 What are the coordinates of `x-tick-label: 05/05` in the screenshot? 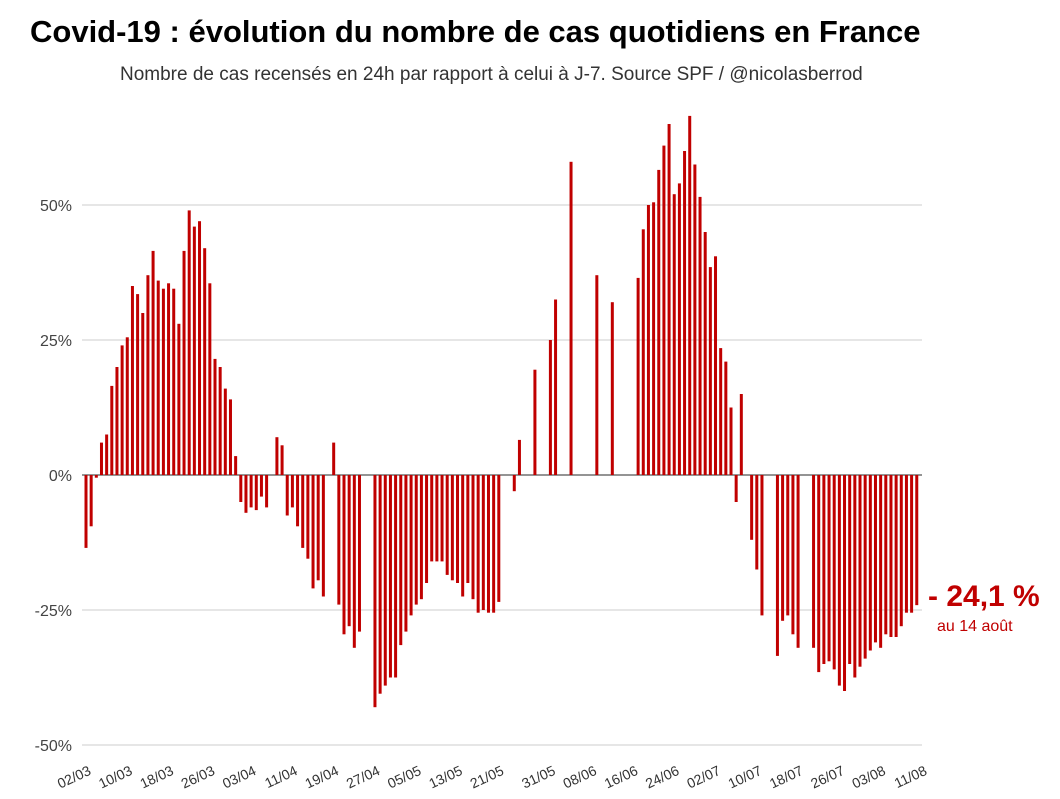 It's located at (404, 776).